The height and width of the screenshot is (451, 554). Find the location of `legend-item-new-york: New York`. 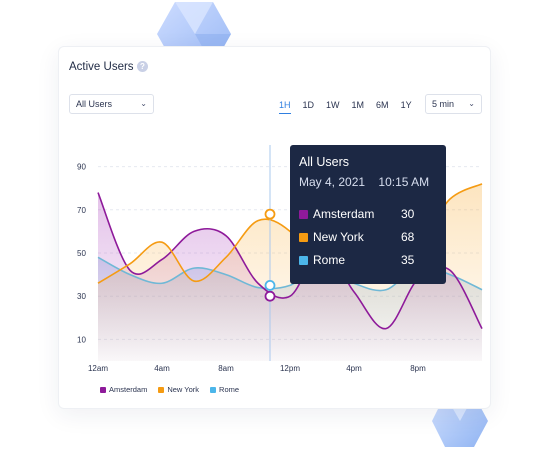

legend-item-new-york: New York is located at coordinates (178, 389).